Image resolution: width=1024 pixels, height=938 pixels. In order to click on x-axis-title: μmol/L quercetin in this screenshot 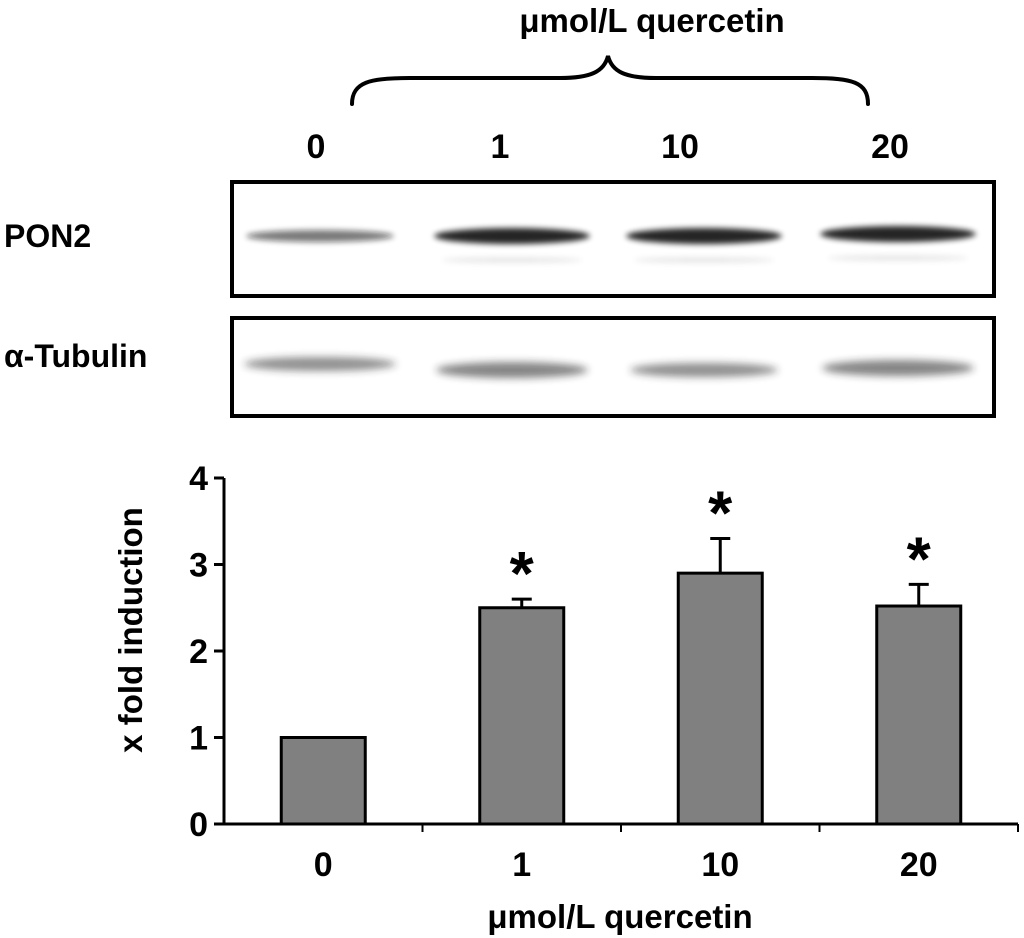, I will do `click(619, 916)`.